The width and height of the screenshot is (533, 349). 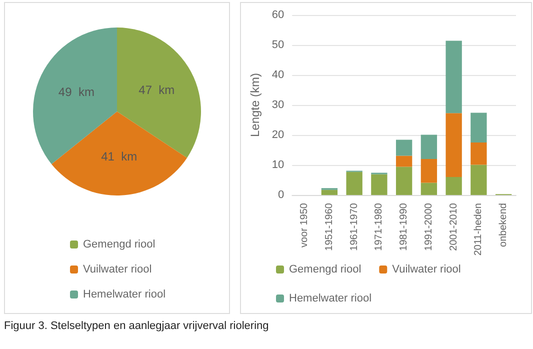 What do you see at coordinates (281, 195) in the screenshot?
I see `y-tick-label: 0` at bounding box center [281, 195].